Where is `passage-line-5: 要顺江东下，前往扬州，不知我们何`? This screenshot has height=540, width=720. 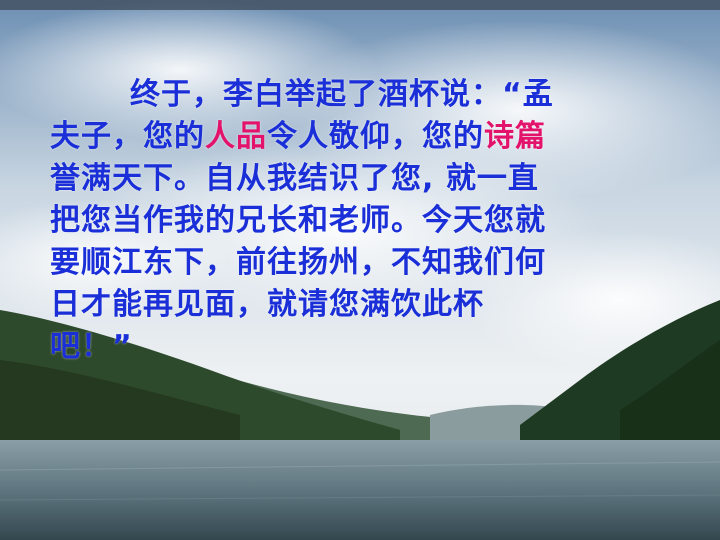
passage-line-5: 要顺江东下，前往扬州，不知我们何 is located at coordinates (298, 262).